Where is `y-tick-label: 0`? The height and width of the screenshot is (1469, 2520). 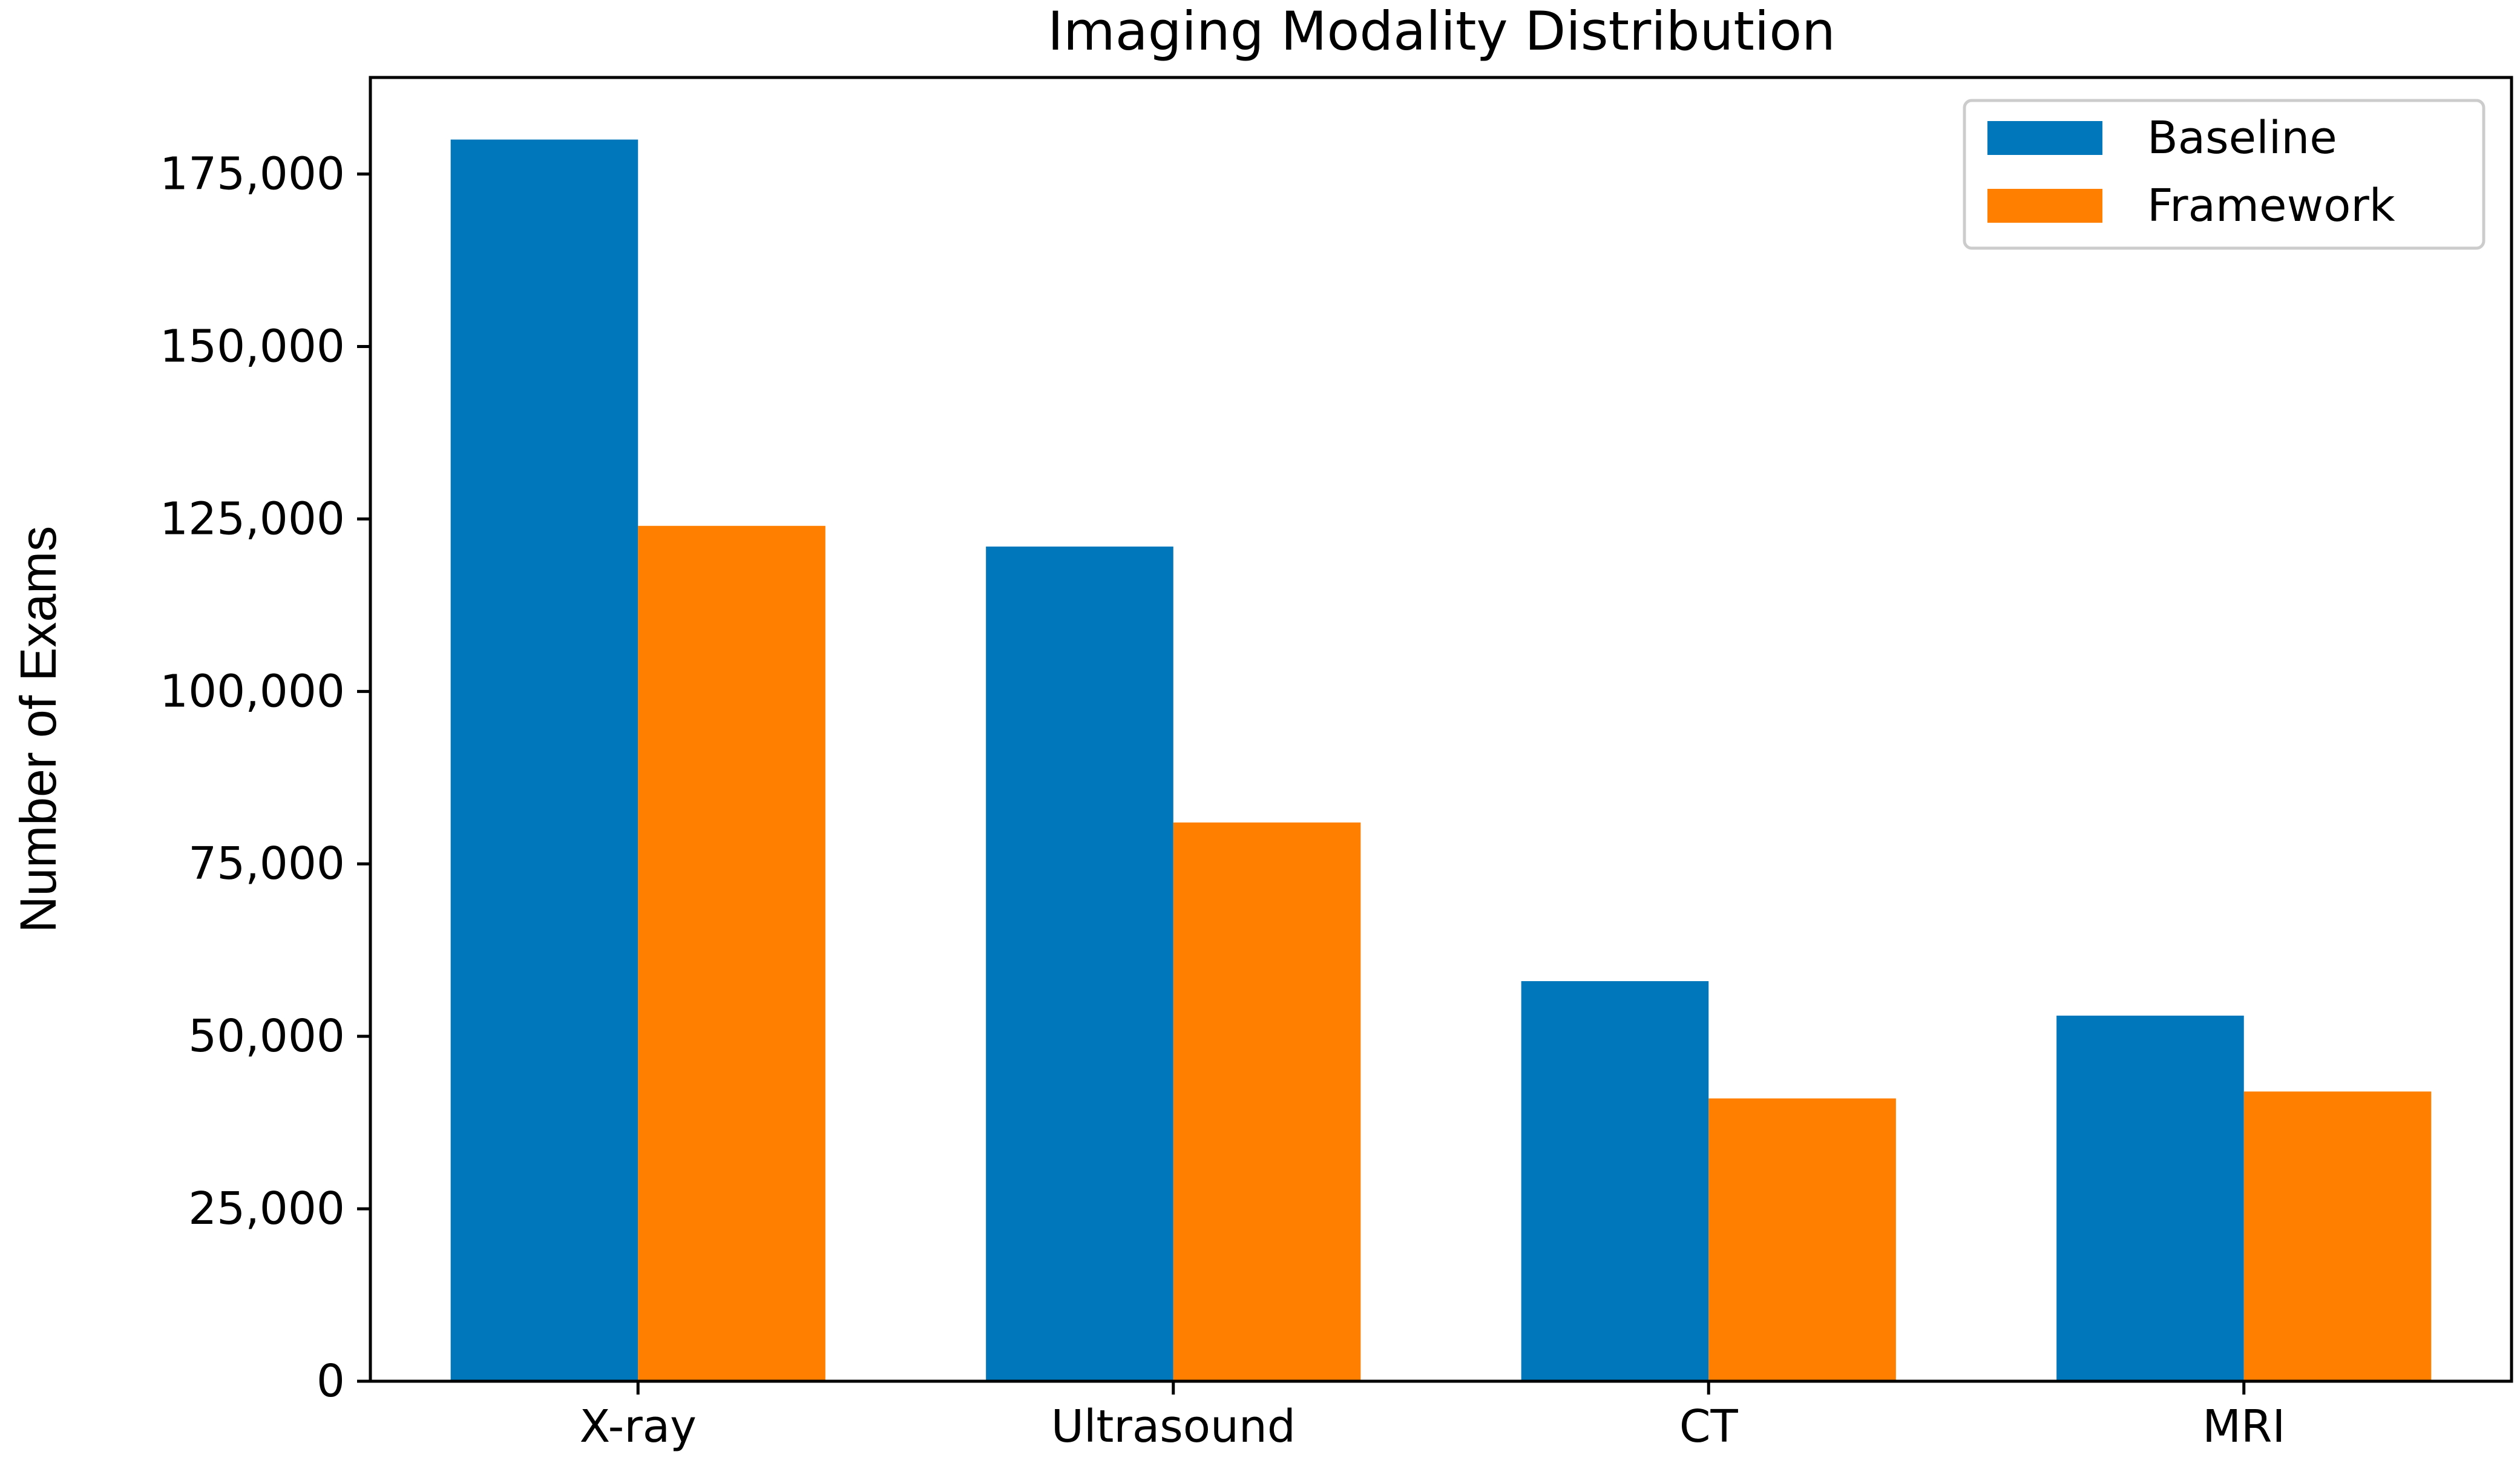
y-tick-label: 0 is located at coordinates (331, 1381).